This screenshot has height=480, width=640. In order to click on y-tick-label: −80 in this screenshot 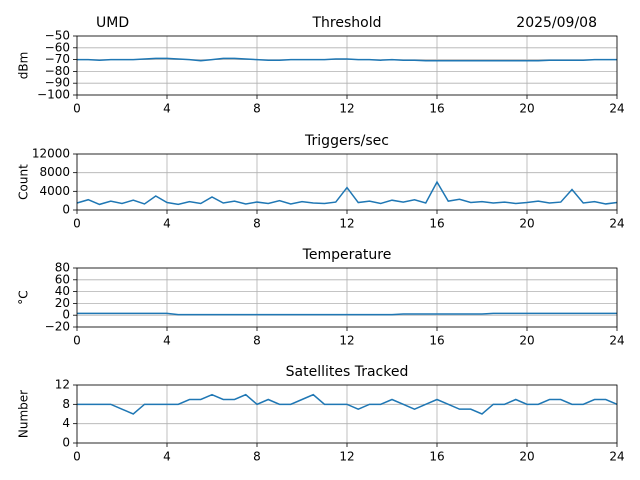, I will do `click(57, 71)`.